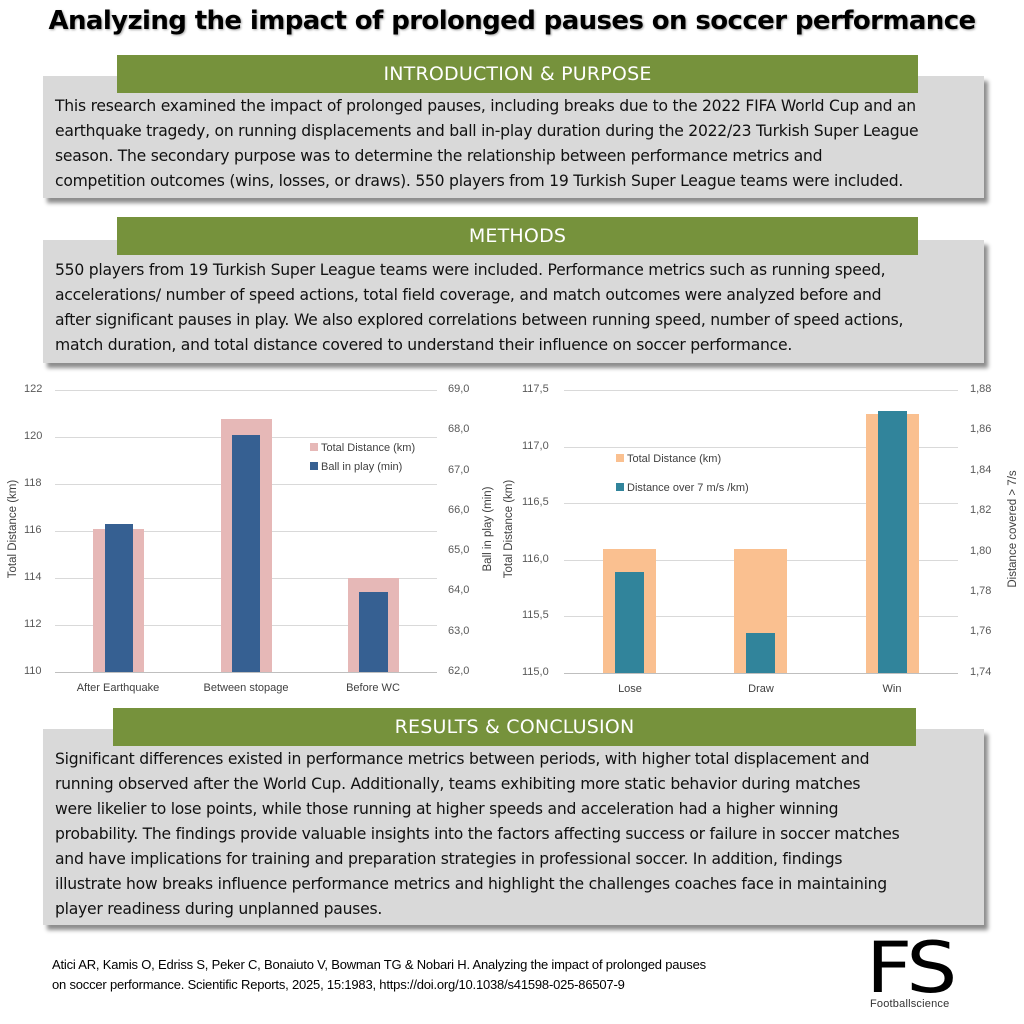 This screenshot has height=1024, width=1024. What do you see at coordinates (373, 688) in the screenshot?
I see `x-category: Before WC` at bounding box center [373, 688].